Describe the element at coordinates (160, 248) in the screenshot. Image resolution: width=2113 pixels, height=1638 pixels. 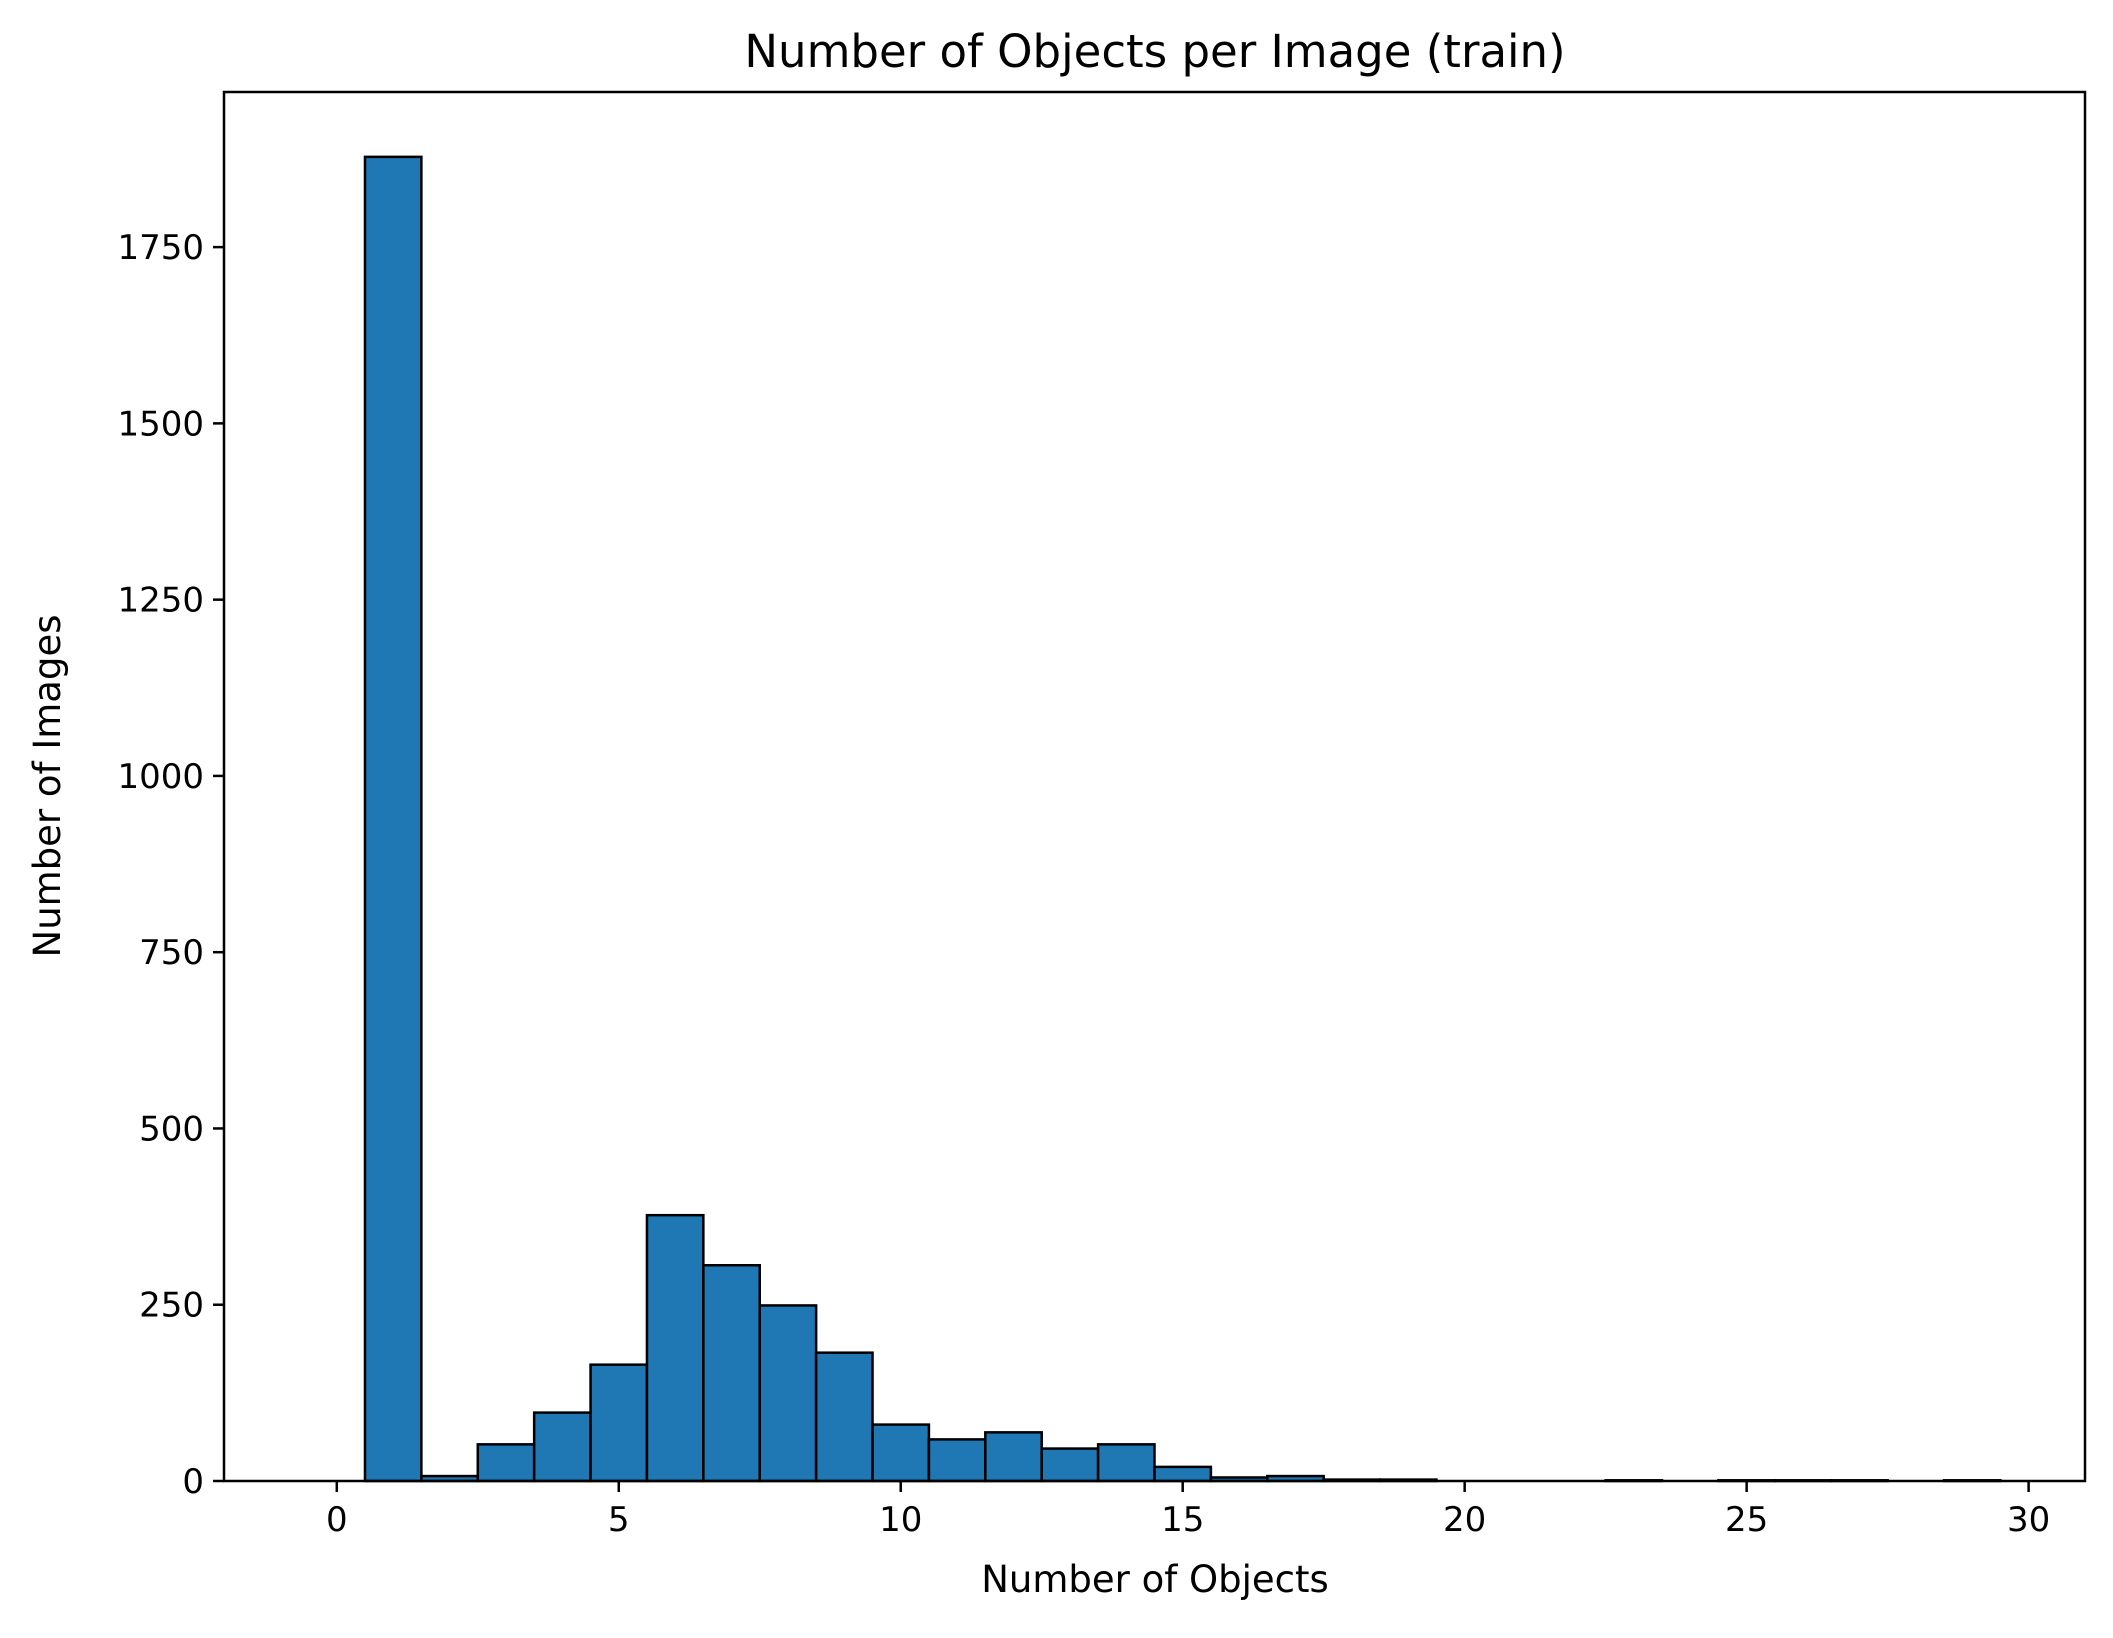
I see `y-tick-label: 1750` at that location.